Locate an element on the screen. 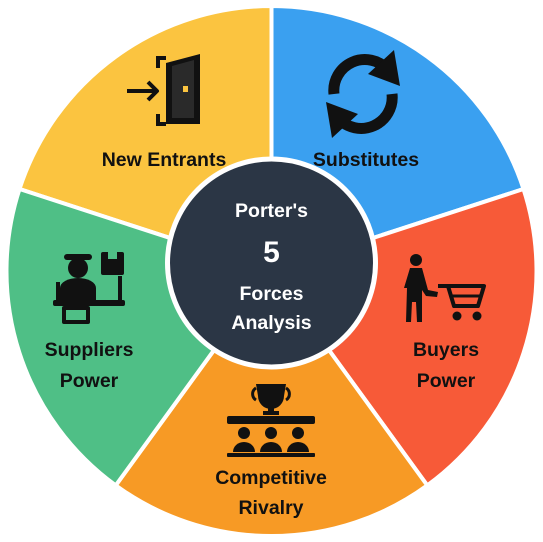 The height and width of the screenshot is (542, 543). trophy-competitors-icon is located at coordinates (271, 420).